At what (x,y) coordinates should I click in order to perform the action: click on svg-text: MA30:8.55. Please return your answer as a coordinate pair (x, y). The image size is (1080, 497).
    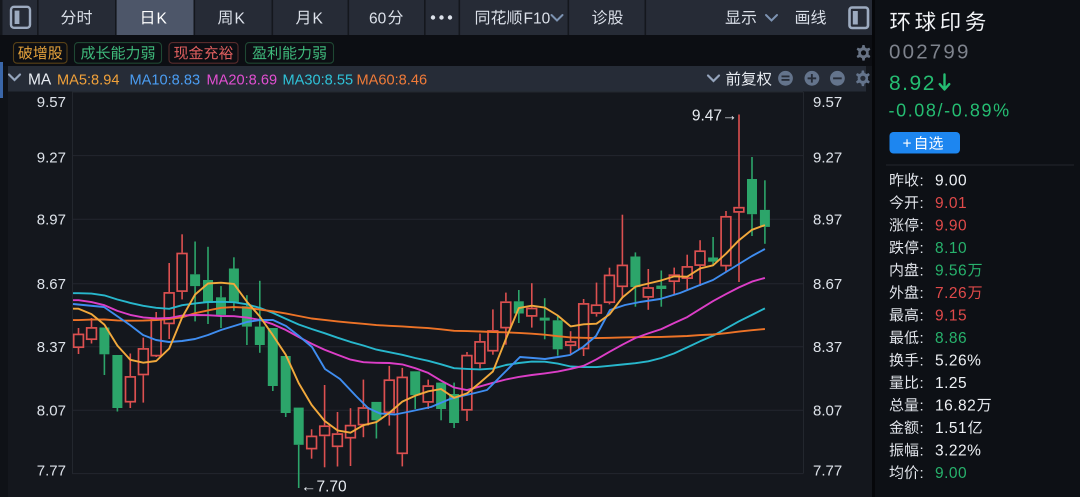
    Looking at the image, I should click on (318, 80).